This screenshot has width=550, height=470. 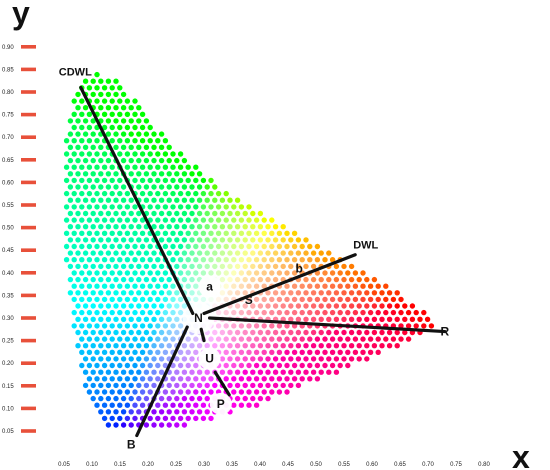 What do you see at coordinates (8, 48) in the screenshot?
I see `y-tick-label: 0.90` at bounding box center [8, 48].